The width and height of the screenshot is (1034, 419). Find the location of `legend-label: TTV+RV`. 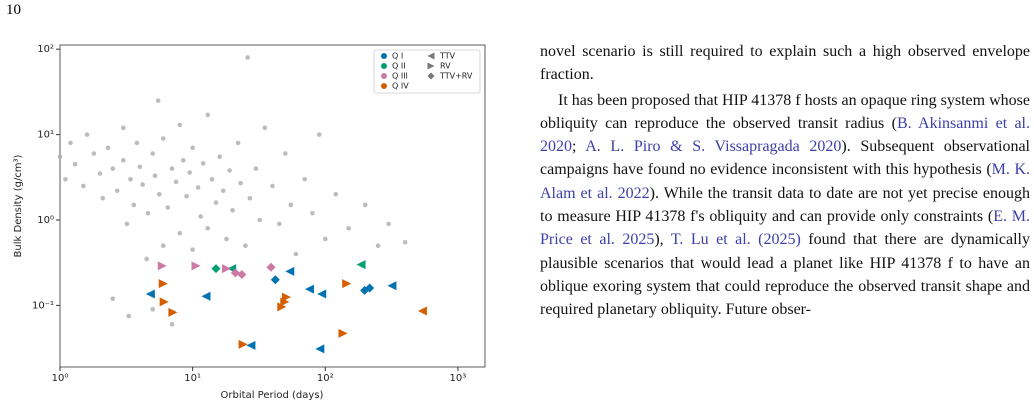

legend-label: TTV+RV is located at coordinates (456, 76).